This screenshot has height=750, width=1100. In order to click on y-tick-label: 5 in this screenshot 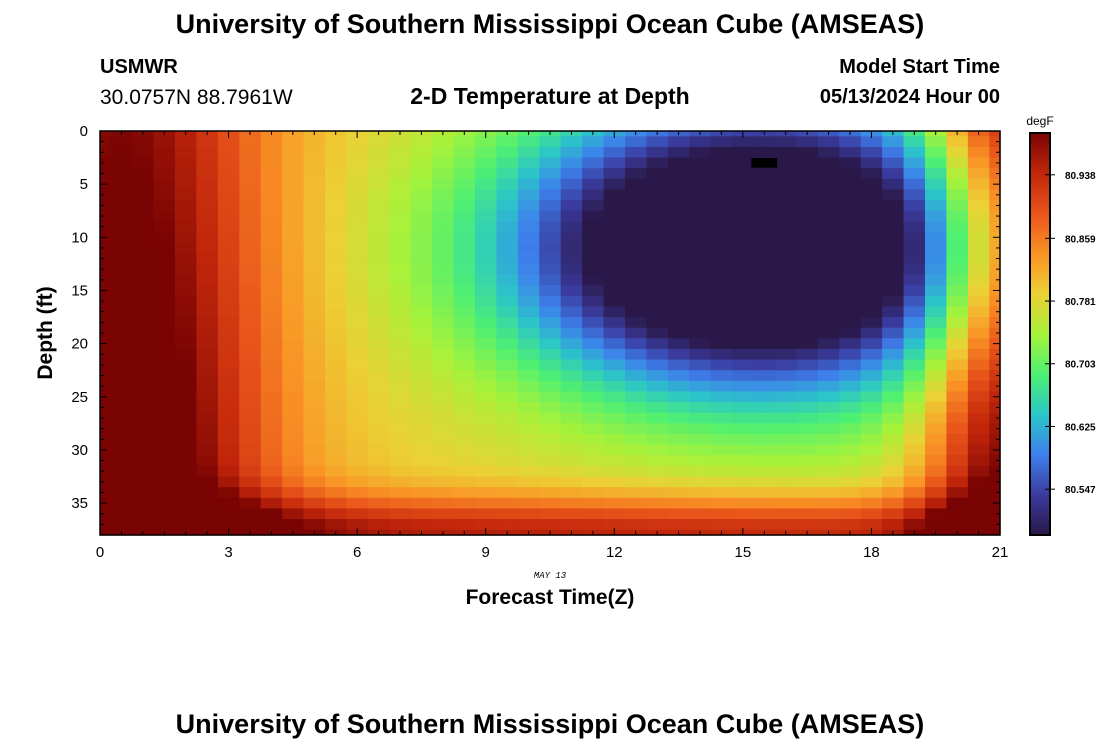, I will do `click(84, 184)`.